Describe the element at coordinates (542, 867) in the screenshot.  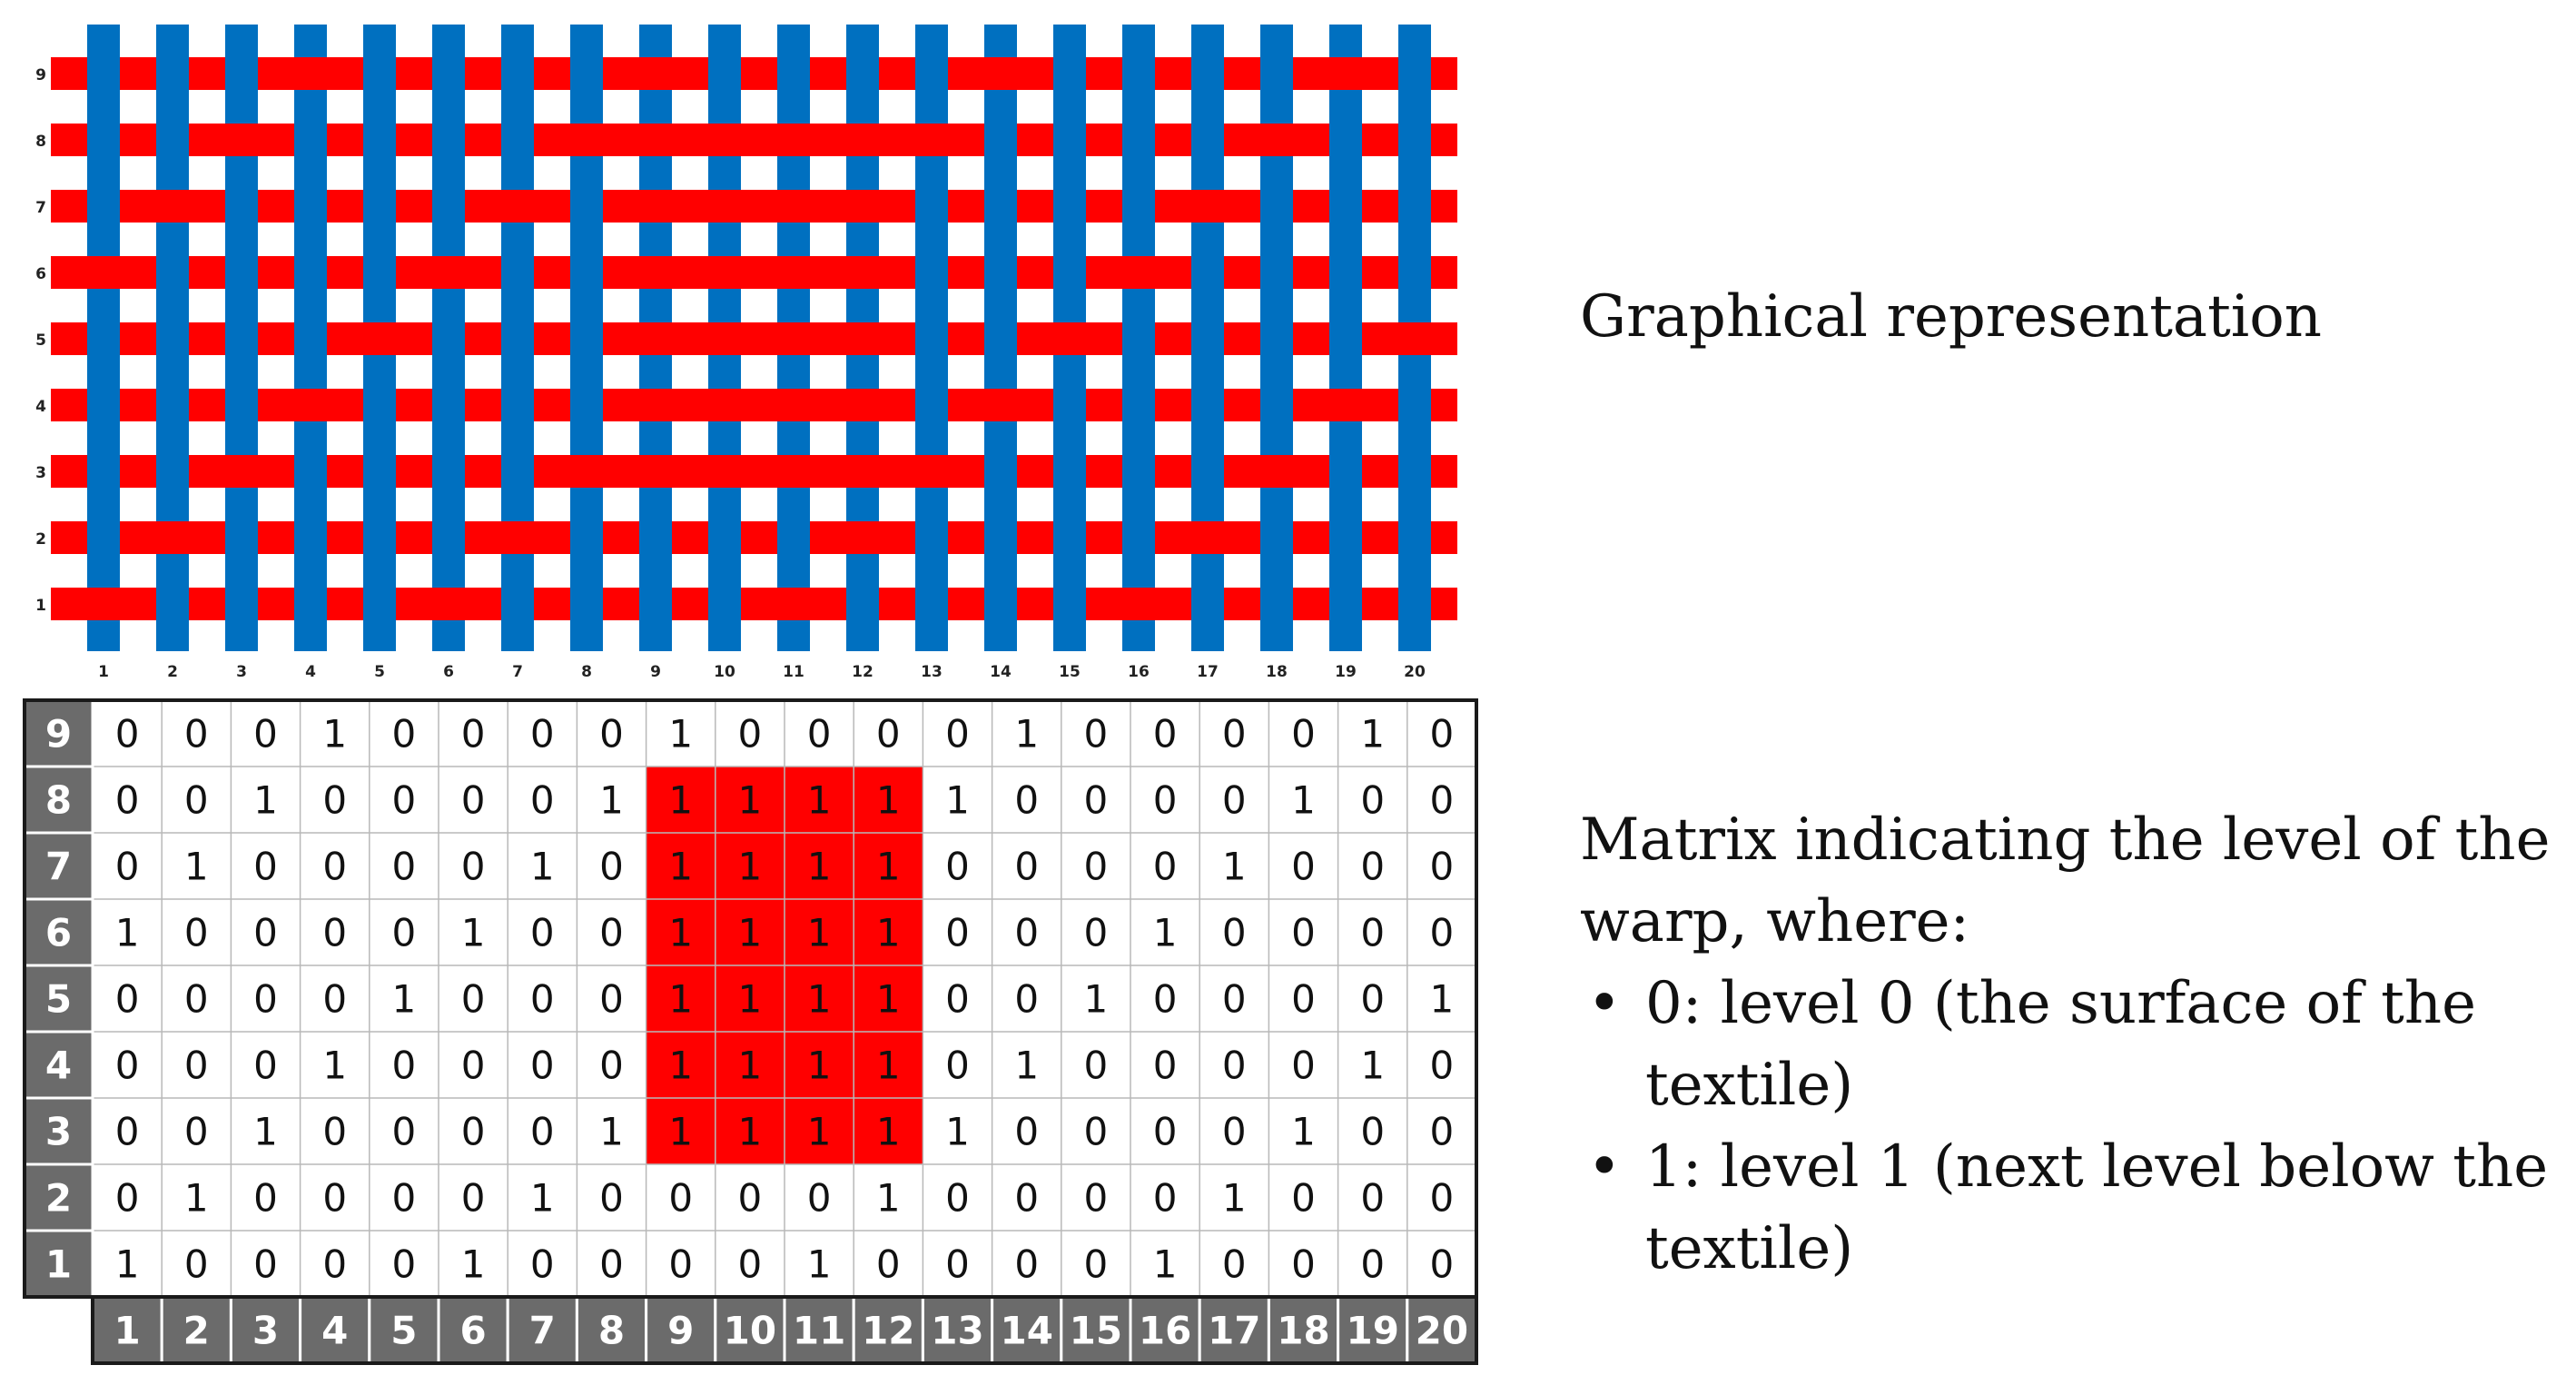
I see `matrix-cell-r7-c7: 1` at that location.